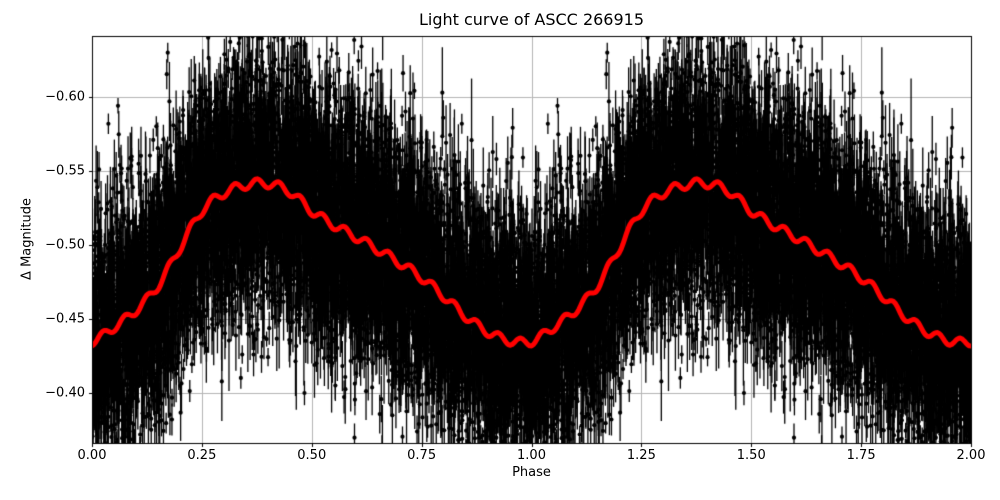 Image resolution: width=1000 pixels, height=500 pixels. Describe the element at coordinates (971, 455) in the screenshot. I see `x-tick-label-2.00: 2.00` at that location.